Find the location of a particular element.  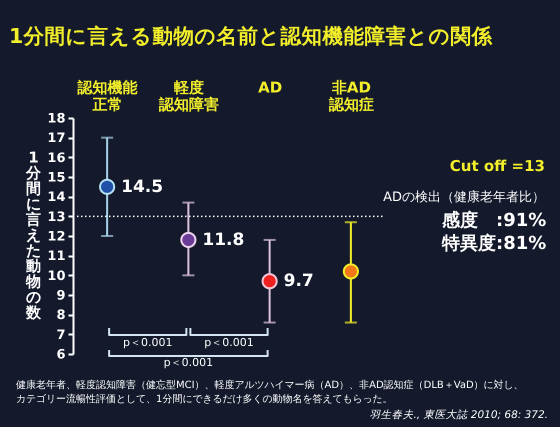

y-tick-label: 12 is located at coordinates (56, 237).